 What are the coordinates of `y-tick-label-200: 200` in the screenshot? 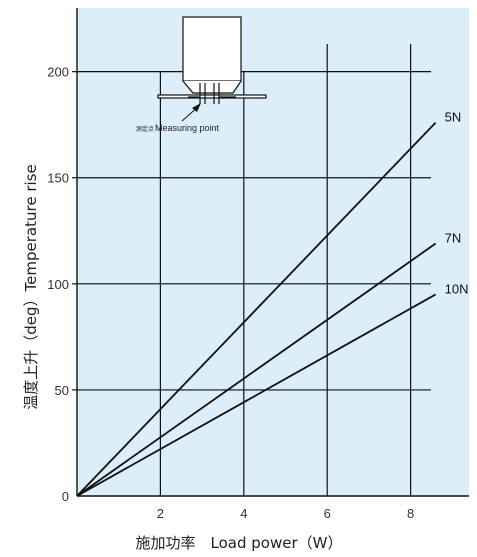 It's located at (58, 72).